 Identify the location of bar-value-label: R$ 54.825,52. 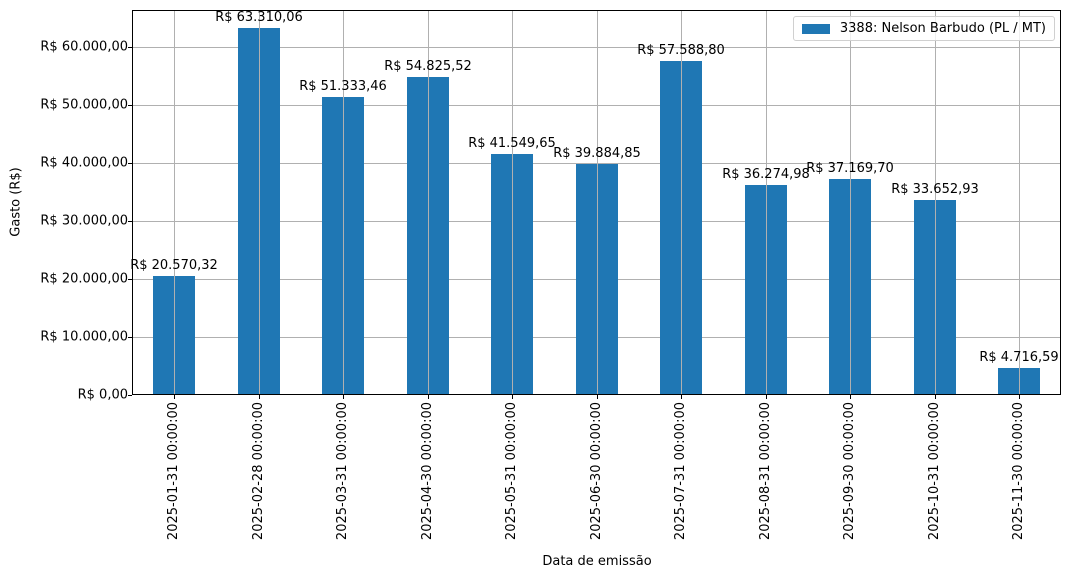
(428, 66).